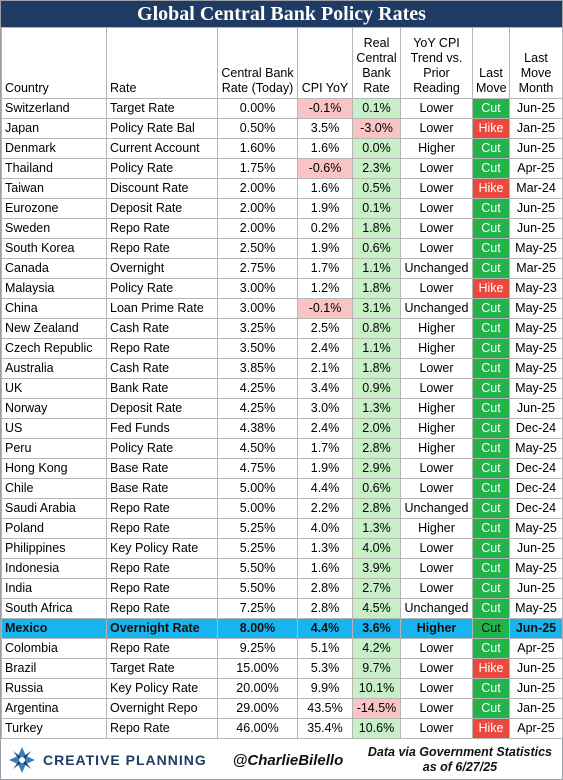  What do you see at coordinates (54, 648) in the screenshot?
I see `cell-country: Colombia` at bounding box center [54, 648].